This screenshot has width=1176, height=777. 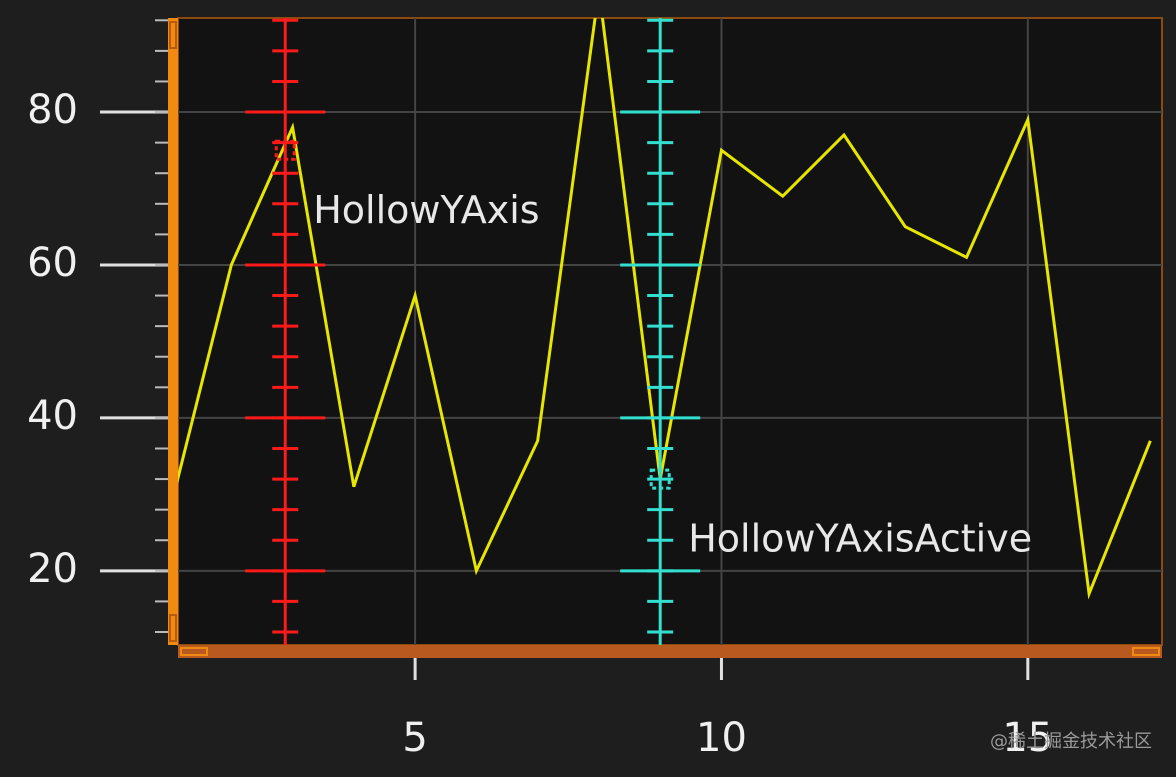 What do you see at coordinates (670, 651) in the screenshot?
I see `x-axis-bar` at bounding box center [670, 651].